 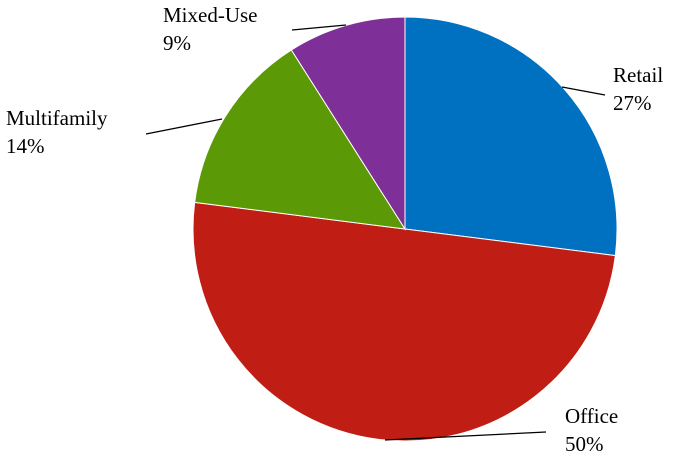 What do you see at coordinates (584, 444) in the screenshot?
I see `slice-value-label: 50%` at bounding box center [584, 444].